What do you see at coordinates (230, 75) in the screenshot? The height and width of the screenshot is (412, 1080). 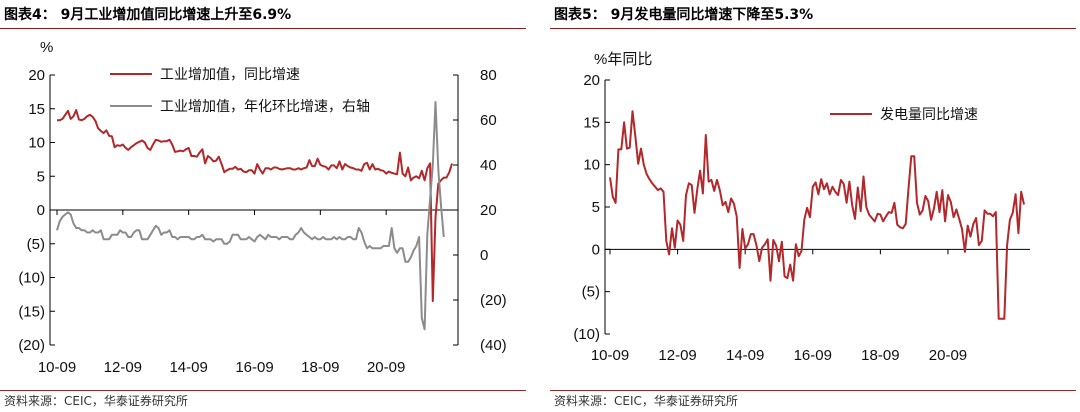 I see `legend-label: 工业增加值，同比增速` at bounding box center [230, 75].